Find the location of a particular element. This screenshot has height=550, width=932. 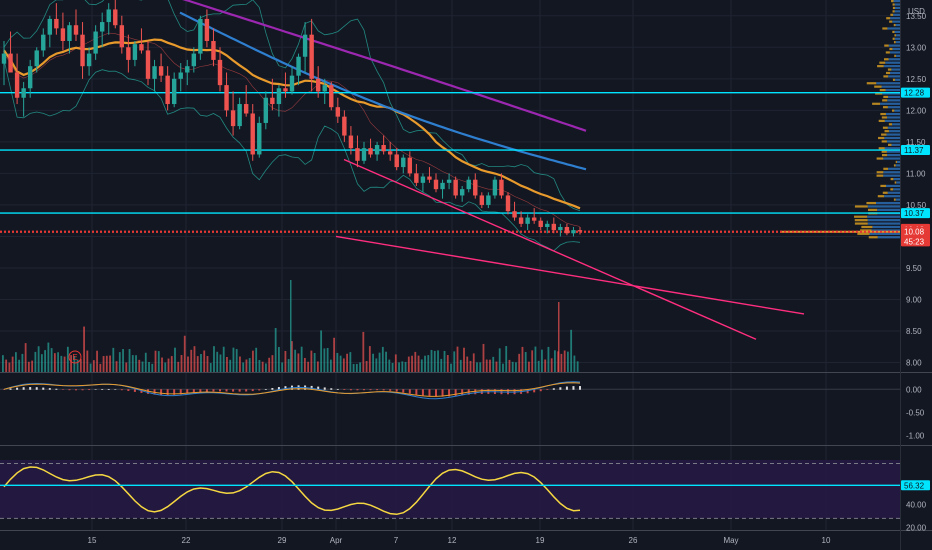

price-tick-label-10: 8.50 is located at coordinates (914, 331).